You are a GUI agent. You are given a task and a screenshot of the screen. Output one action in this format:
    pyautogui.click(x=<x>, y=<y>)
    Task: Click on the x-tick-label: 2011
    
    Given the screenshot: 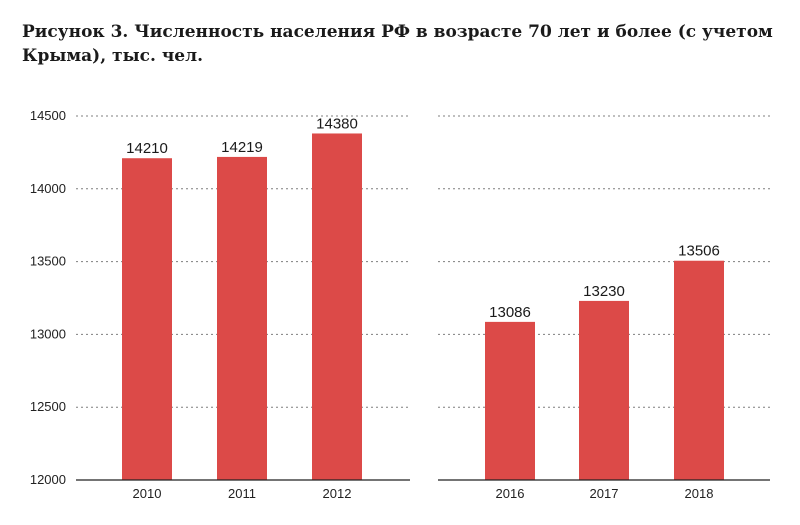 What is the action you would take?
    pyautogui.click(x=242, y=493)
    